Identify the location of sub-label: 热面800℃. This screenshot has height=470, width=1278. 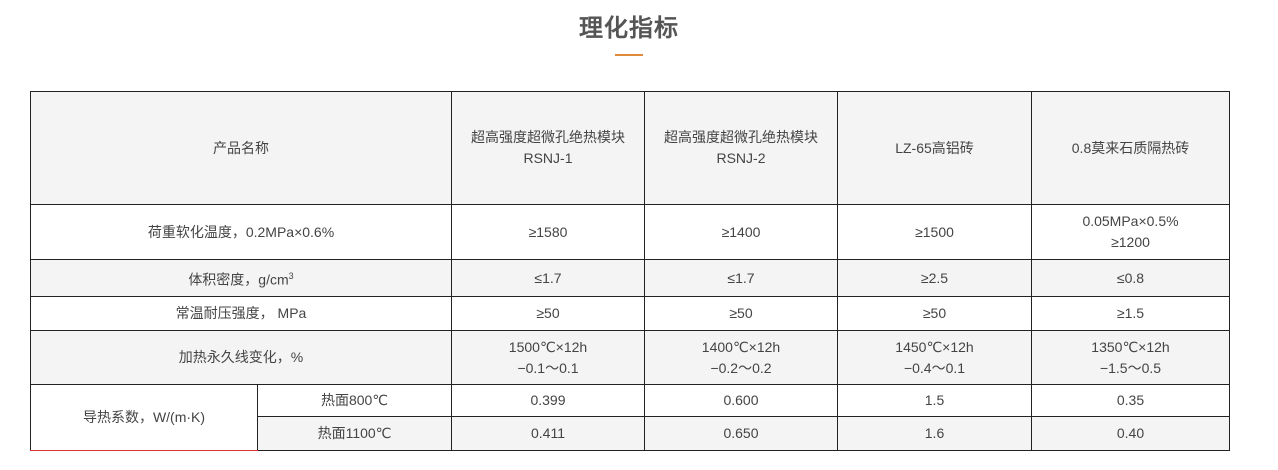
(354, 400).